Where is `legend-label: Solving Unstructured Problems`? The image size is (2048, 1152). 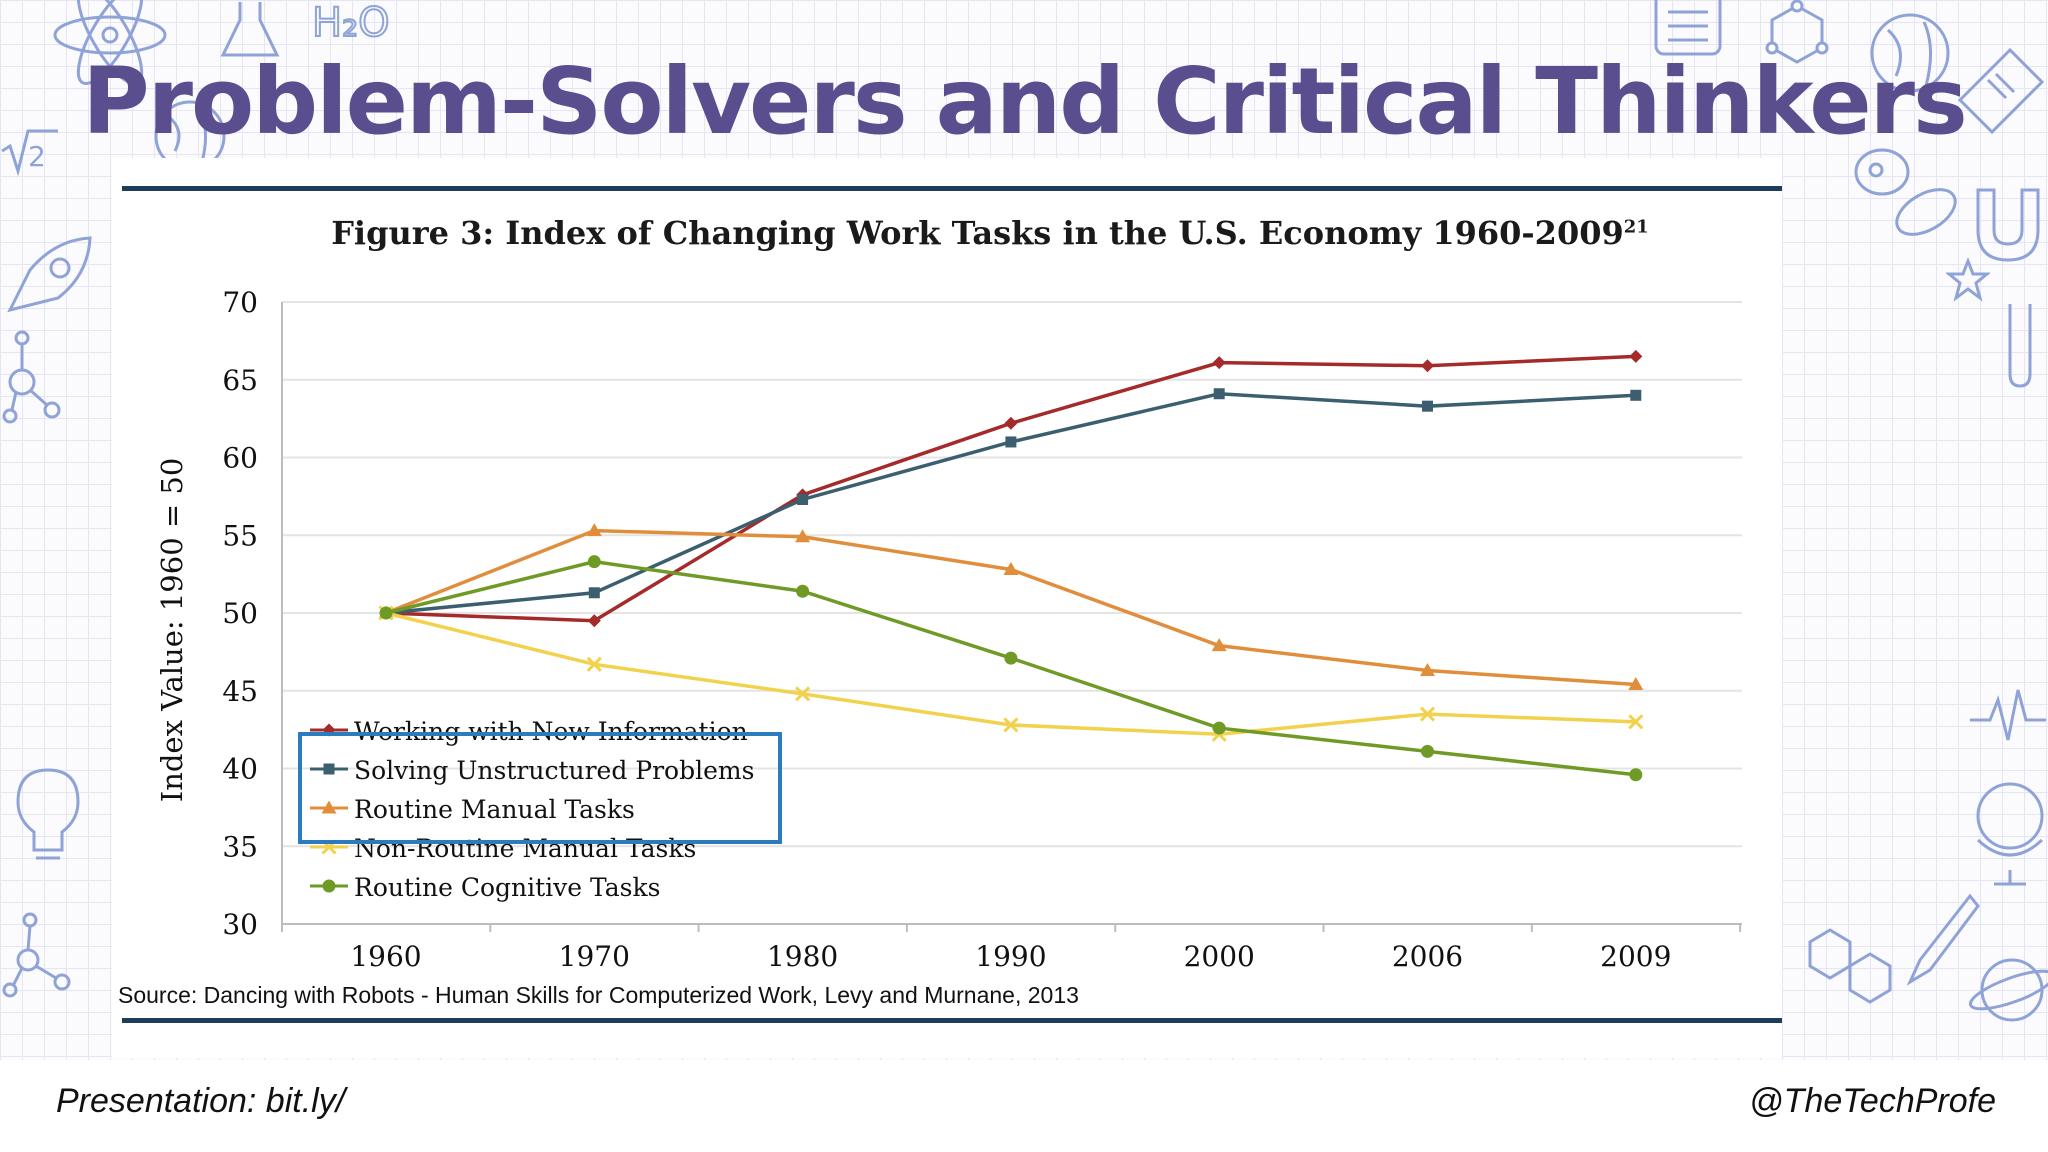
legend-label: Solving Unstructured Problems is located at coordinates (554, 770).